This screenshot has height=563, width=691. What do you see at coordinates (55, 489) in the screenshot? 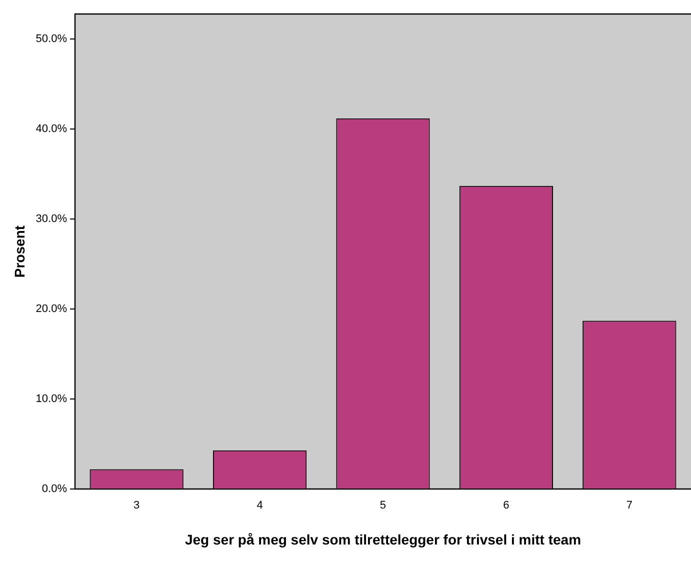
I see `y-tick-label: 0.0%` at bounding box center [55, 489].